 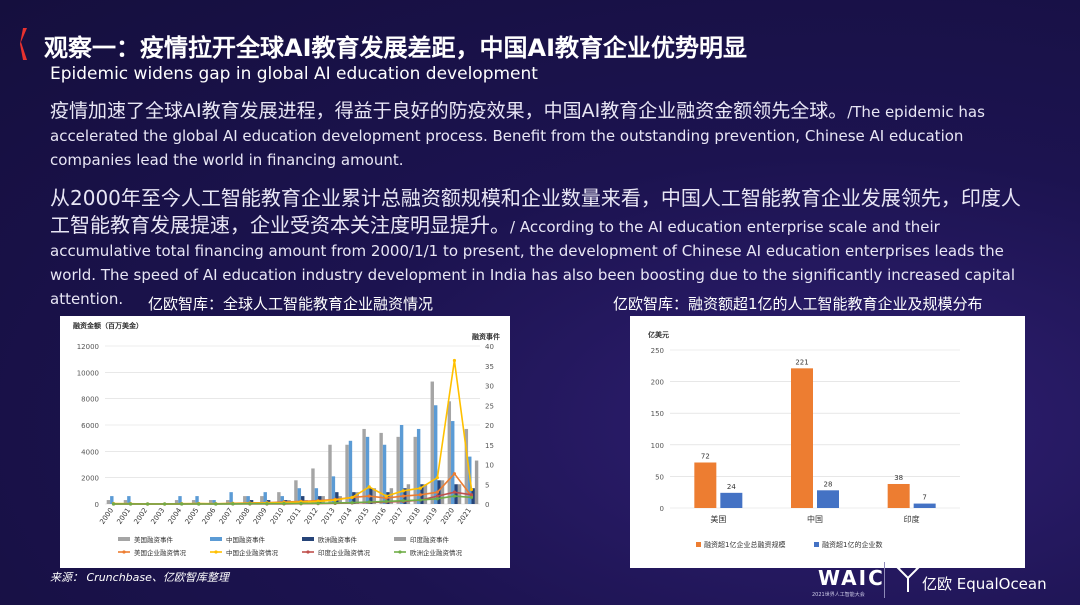 What do you see at coordinates (489, 426) in the screenshot?
I see `chart-1-y2tick-label: 20` at bounding box center [489, 426].